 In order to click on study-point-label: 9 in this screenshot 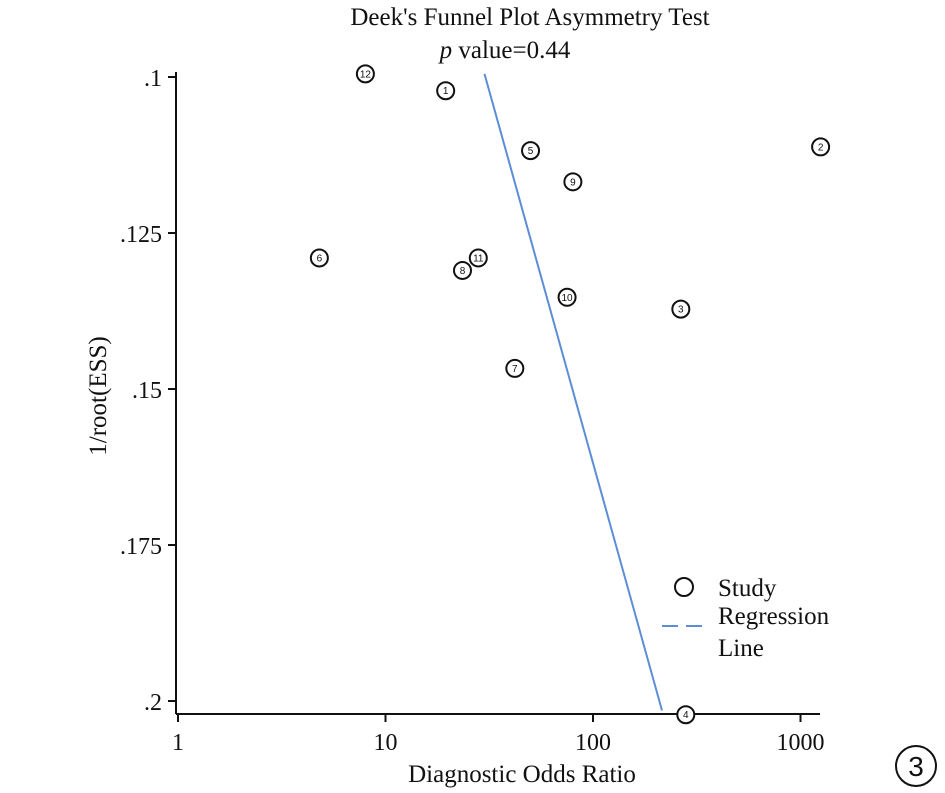, I will do `click(573, 182)`.